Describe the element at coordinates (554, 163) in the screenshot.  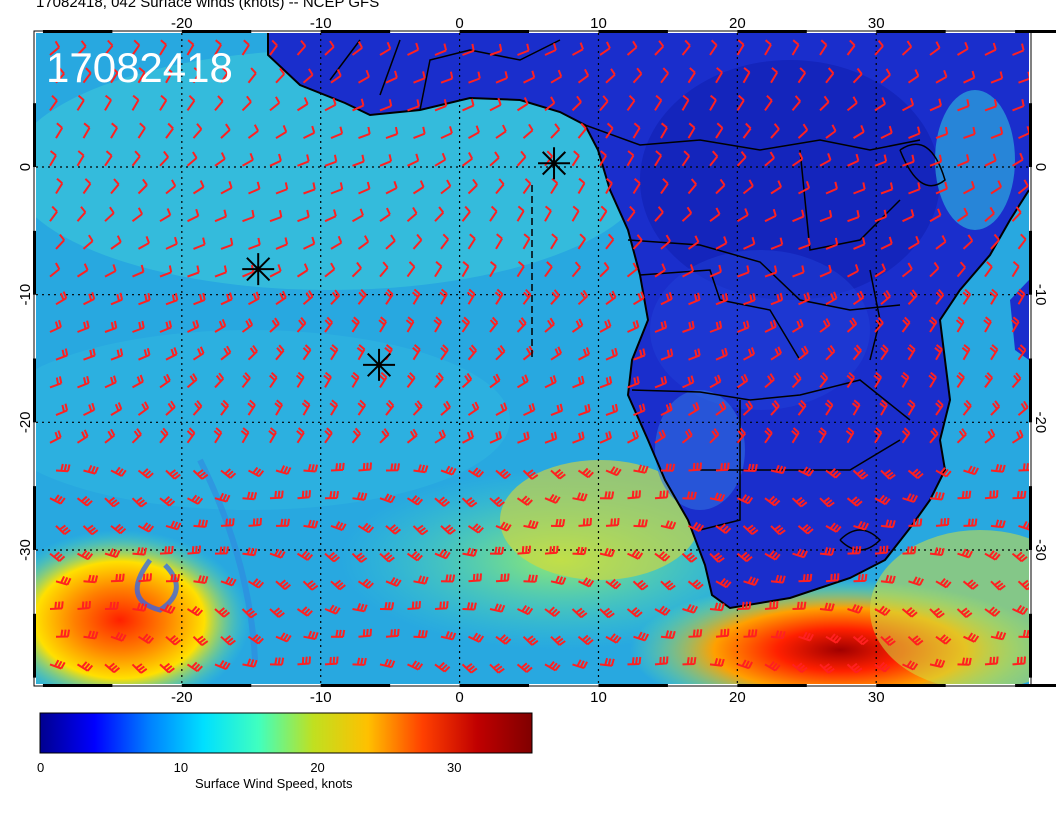
I see `asterisk-marker` at that location.